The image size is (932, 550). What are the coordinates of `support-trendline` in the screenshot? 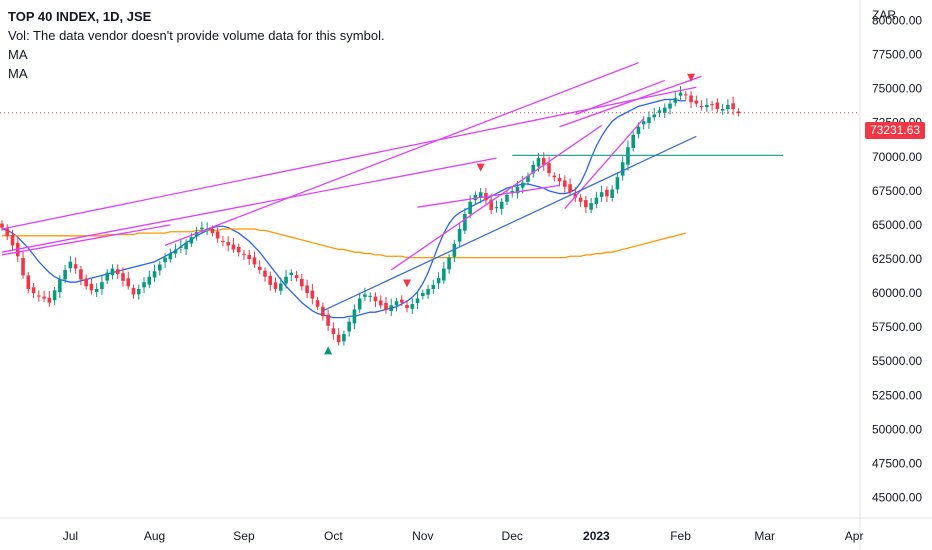 It's located at (509, 223).